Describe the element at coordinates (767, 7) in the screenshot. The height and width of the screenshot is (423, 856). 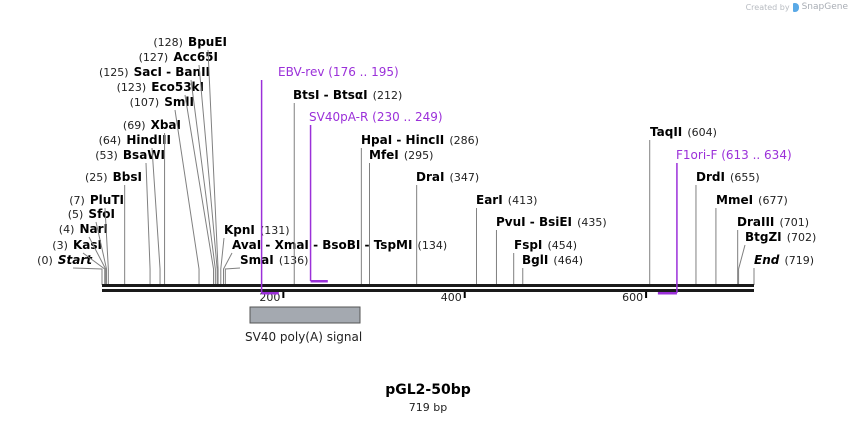
I see `credit-text: Created by` at that location.